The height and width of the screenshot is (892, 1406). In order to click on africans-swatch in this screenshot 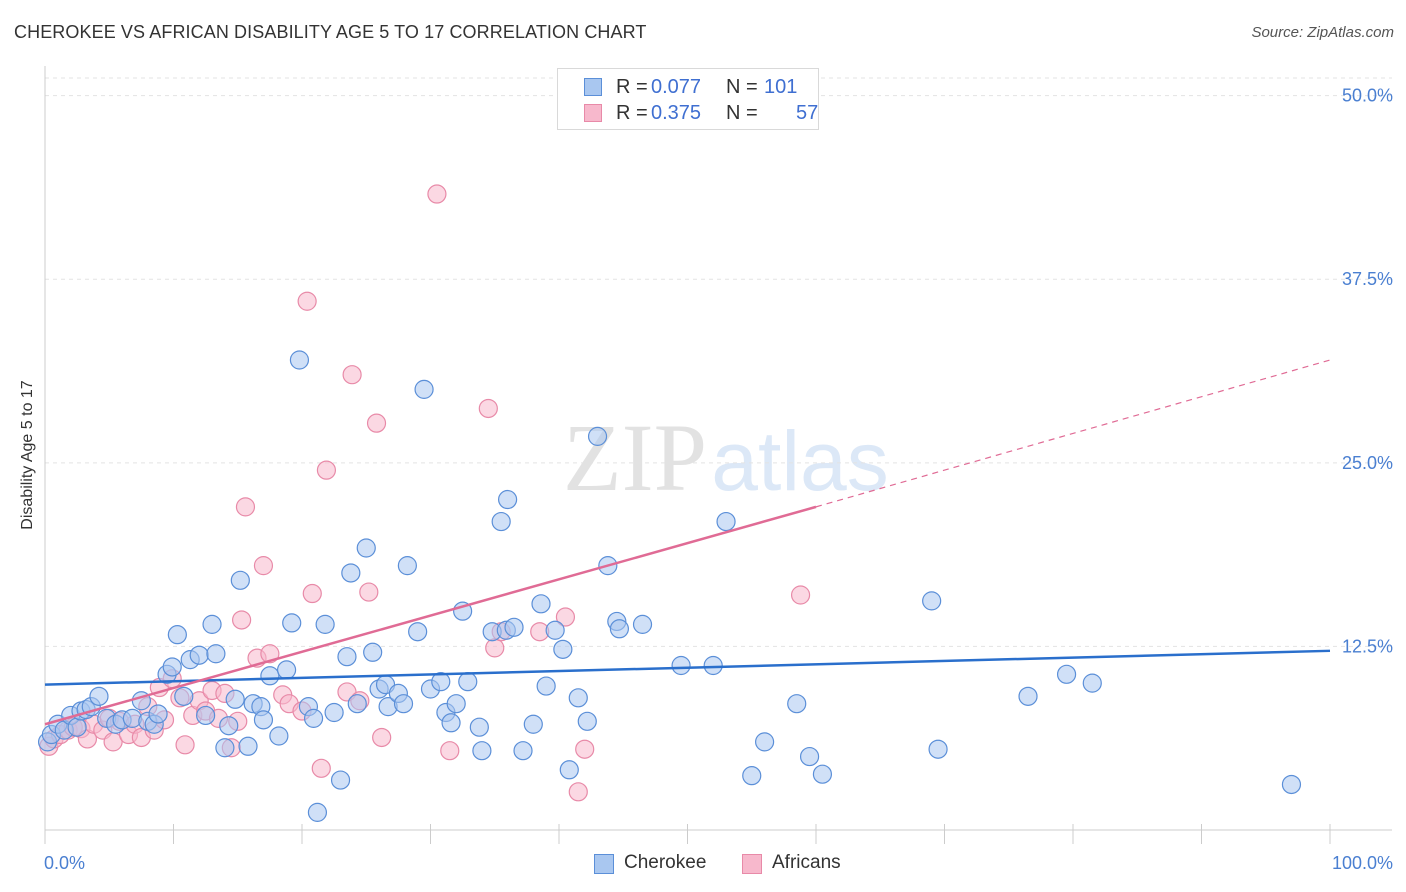, I will do `click(593, 113)`.